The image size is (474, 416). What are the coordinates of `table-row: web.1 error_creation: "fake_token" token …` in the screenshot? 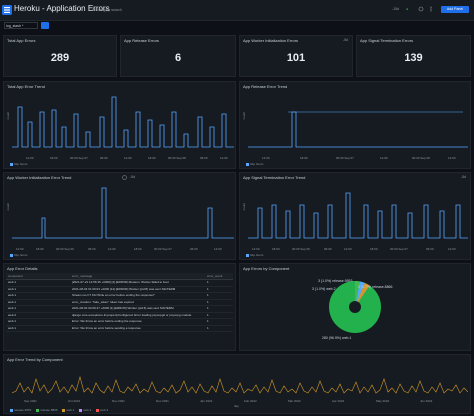 It's located at (119, 302).